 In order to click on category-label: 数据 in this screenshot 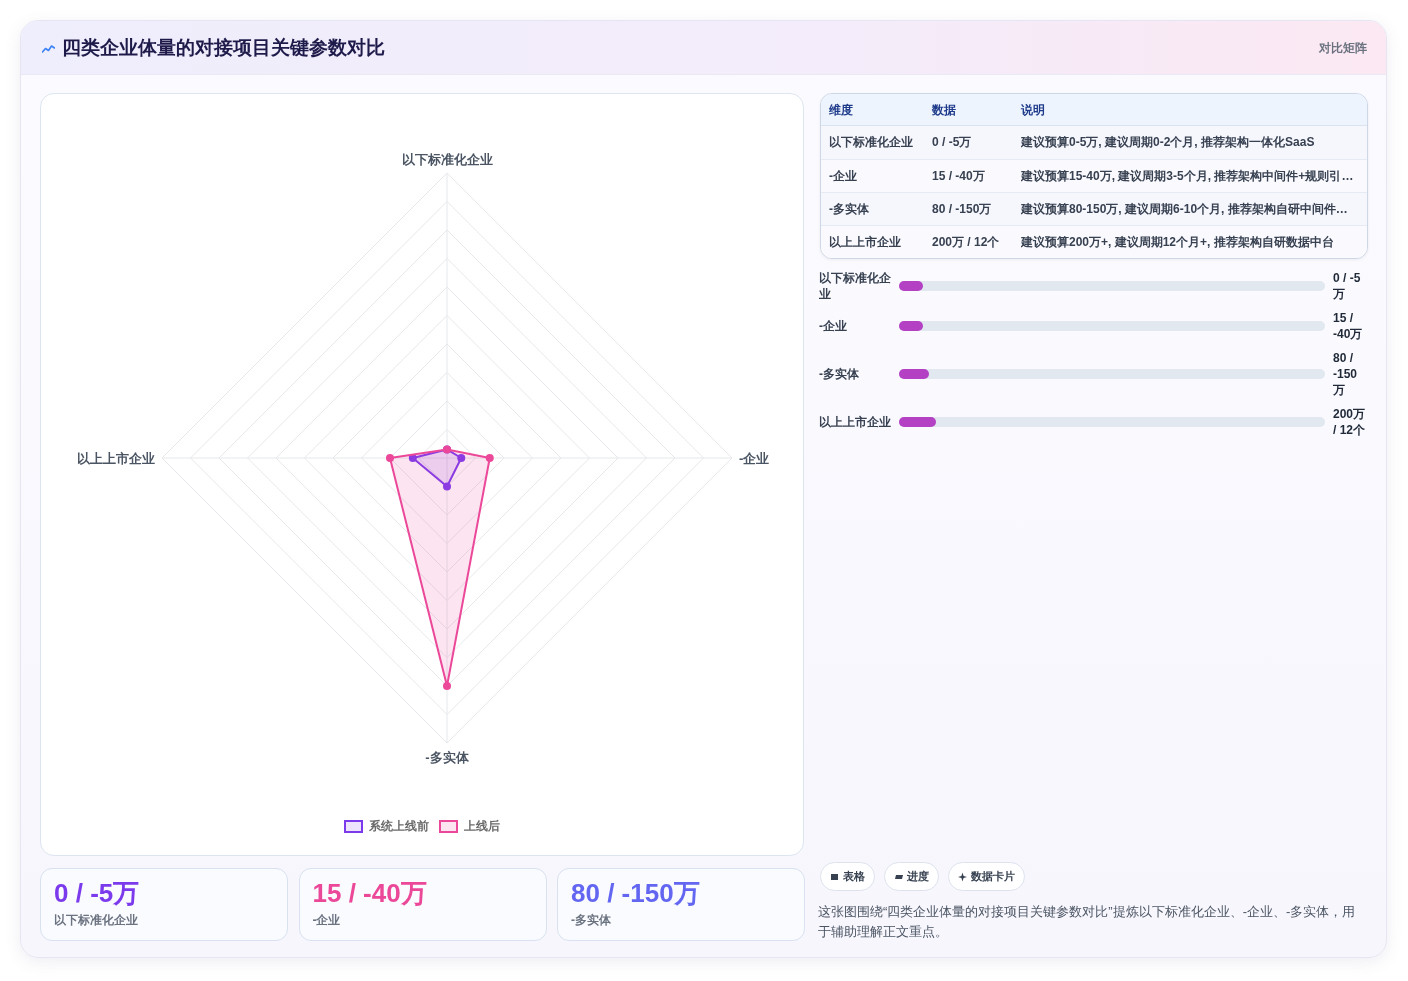, I will do `click(944, 110)`.